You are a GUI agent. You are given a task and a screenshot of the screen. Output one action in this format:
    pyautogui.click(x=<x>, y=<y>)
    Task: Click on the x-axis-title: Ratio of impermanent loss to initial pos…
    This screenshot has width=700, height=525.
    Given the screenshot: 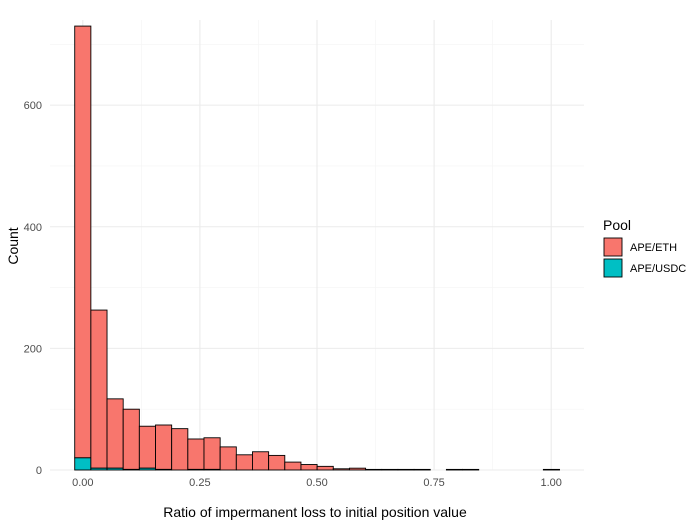 What is the action you would take?
    pyautogui.click(x=315, y=512)
    